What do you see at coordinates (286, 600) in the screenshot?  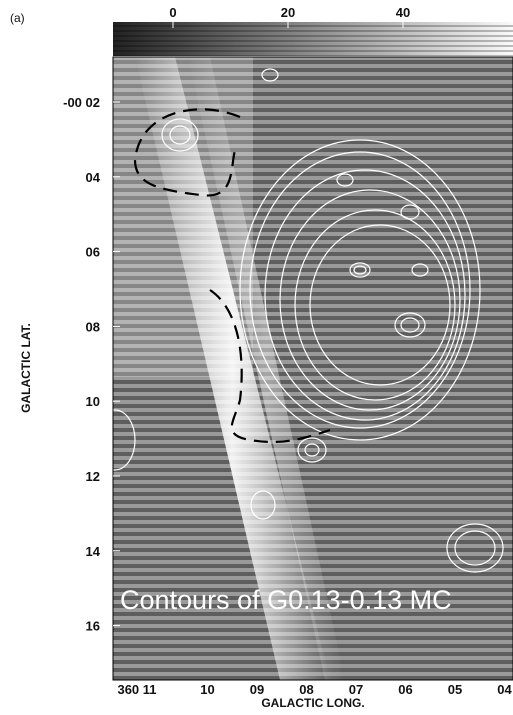 I see `overlay-text: Contours of G0.13-0.13 MC` at bounding box center [286, 600].